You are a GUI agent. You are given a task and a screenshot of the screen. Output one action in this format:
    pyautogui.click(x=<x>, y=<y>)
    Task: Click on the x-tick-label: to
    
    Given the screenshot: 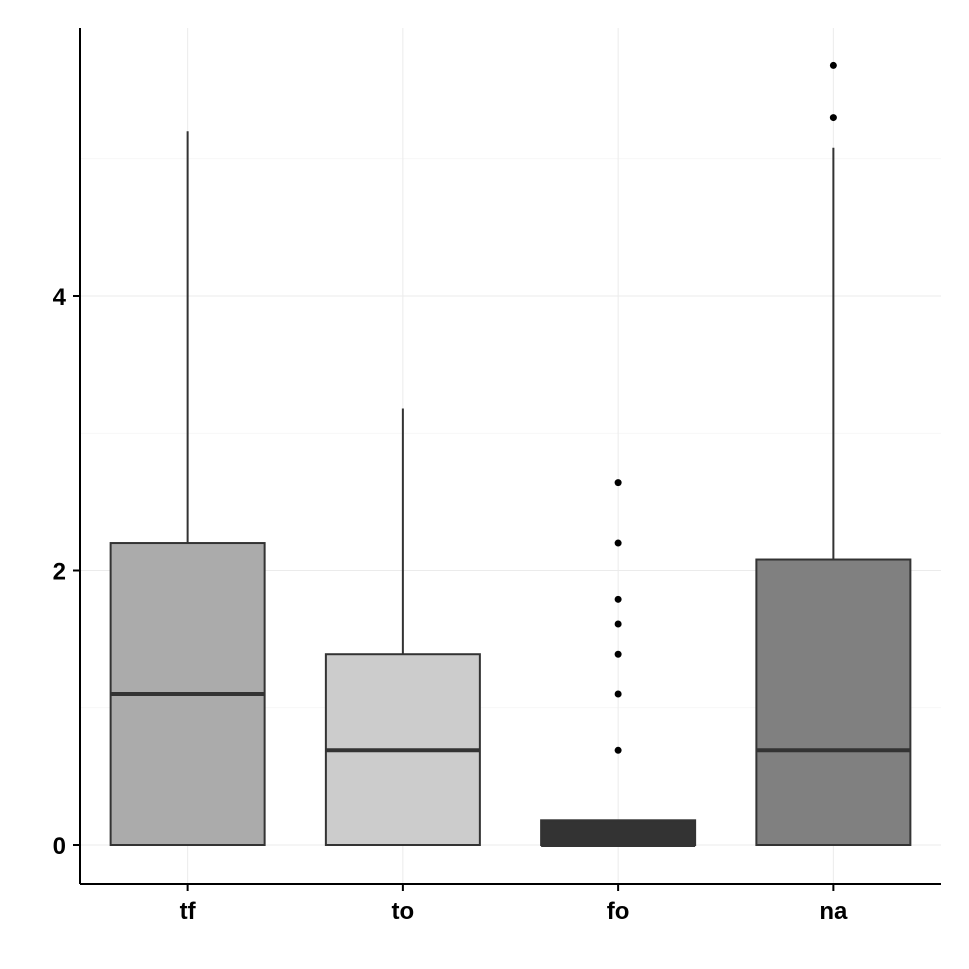 What is the action you would take?
    pyautogui.click(x=403, y=911)
    